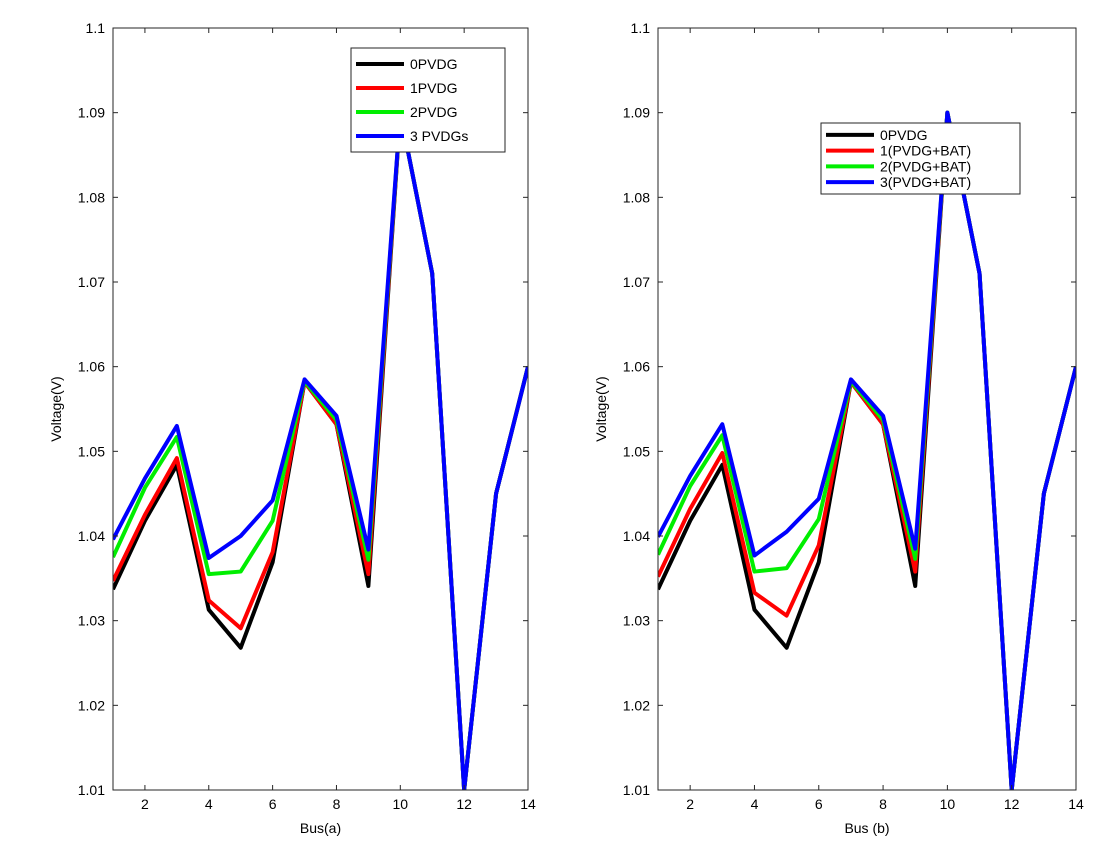 Image resolution: width=1120 pixels, height=850 pixels. Describe the element at coordinates (433, 112) in the screenshot. I see `legend-label: 2PVDG` at that location.